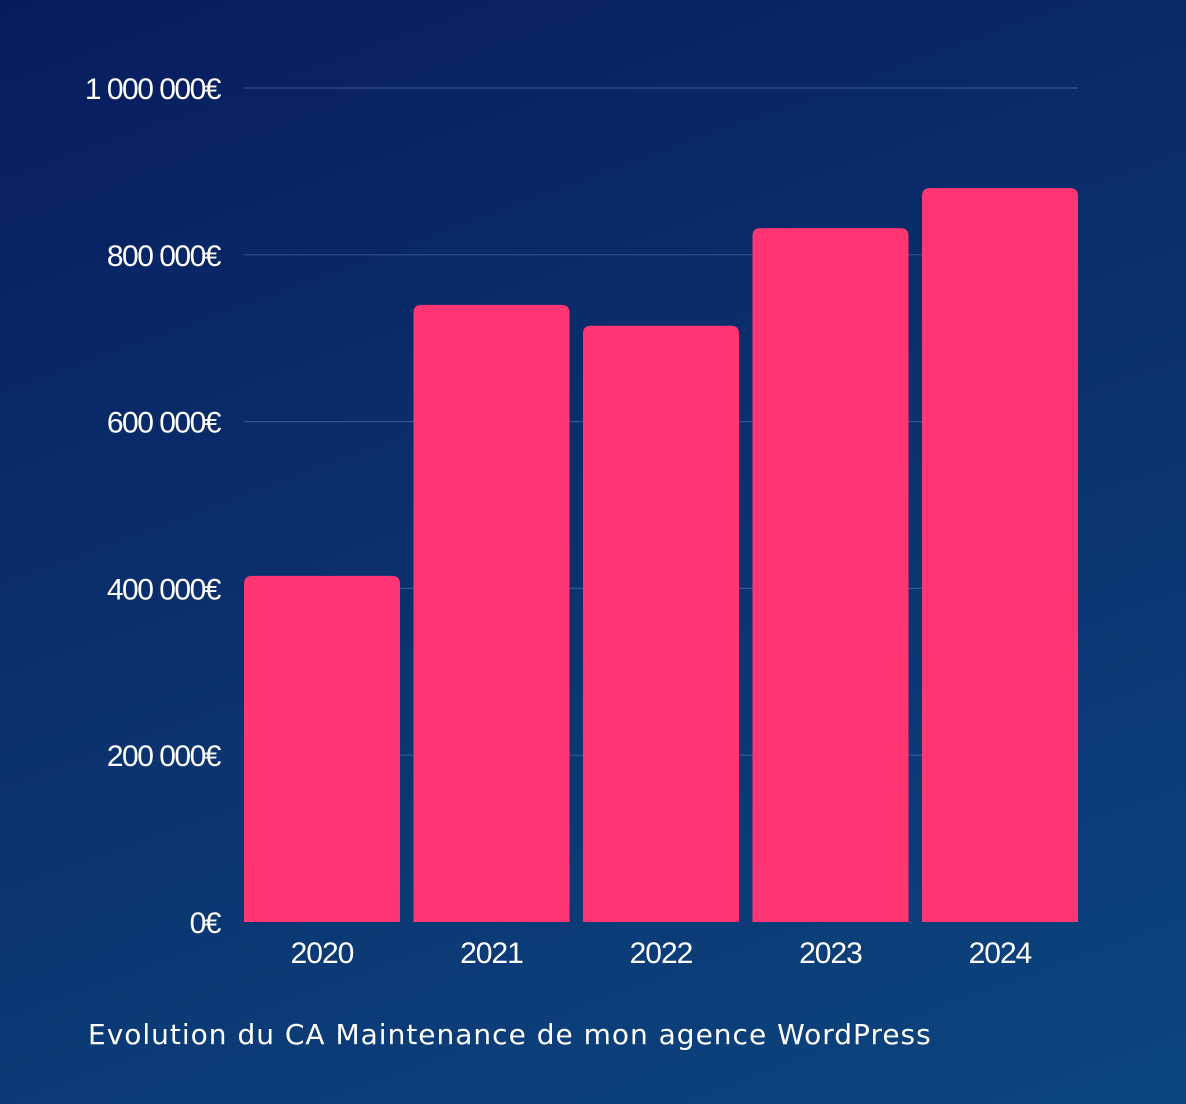 This screenshot has width=1186, height=1104. I want to click on x-tick-label: 2023, so click(830, 953).